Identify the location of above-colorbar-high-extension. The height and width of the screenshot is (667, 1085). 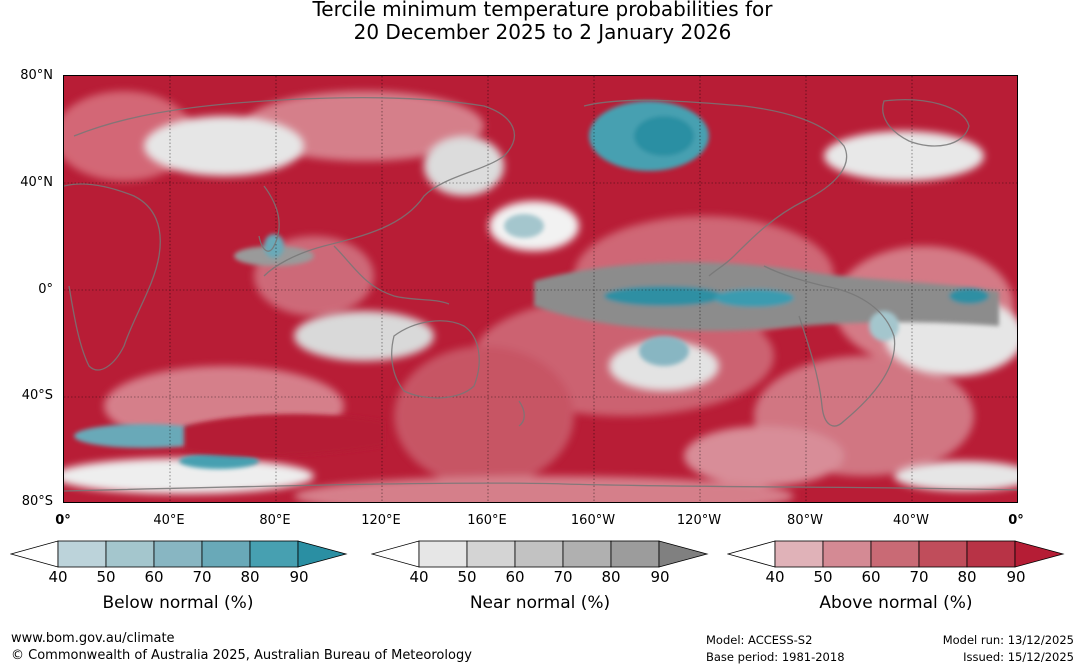
(1039, 554).